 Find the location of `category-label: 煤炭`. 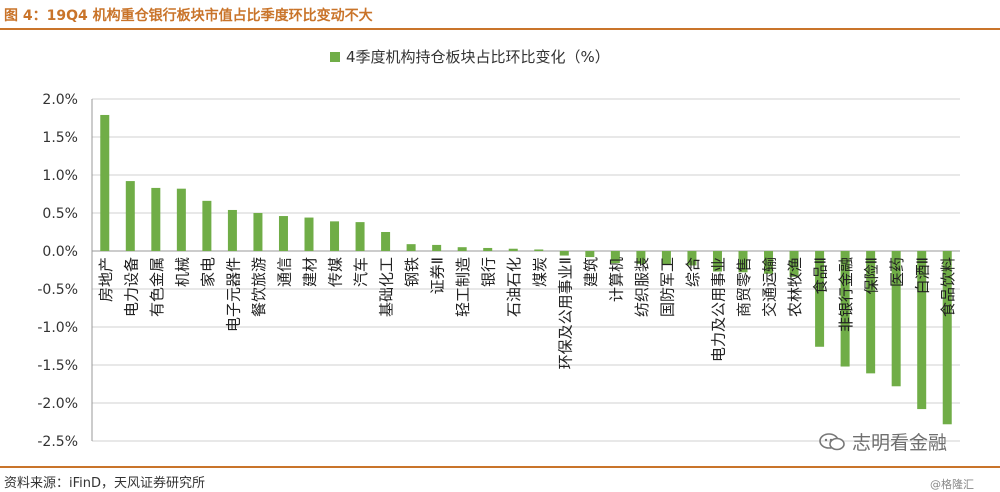

category-label: 煤炭 is located at coordinates (540, 272).